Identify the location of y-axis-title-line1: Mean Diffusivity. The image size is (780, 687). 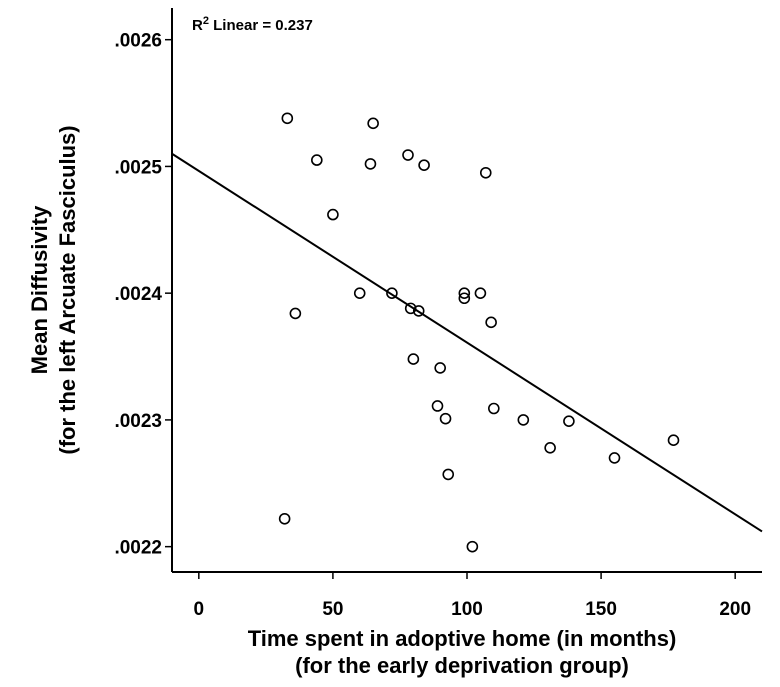
(39, 289).